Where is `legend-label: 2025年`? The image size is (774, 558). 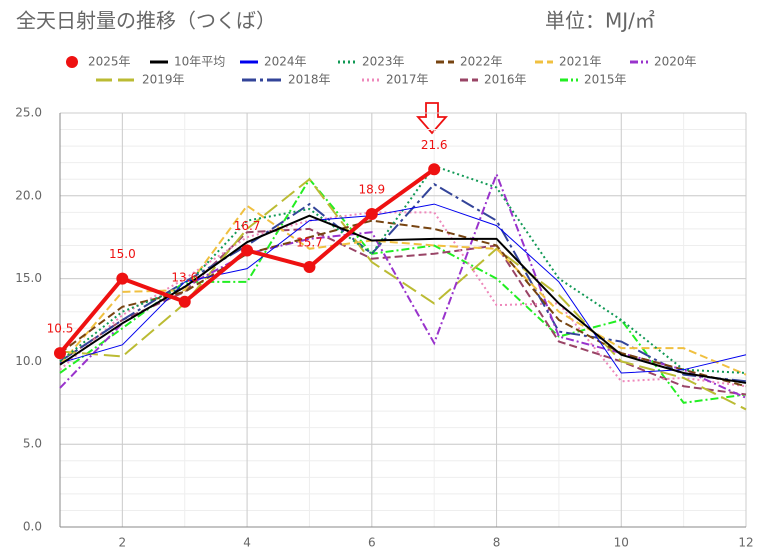 legend-label: 2025年 is located at coordinates (109, 62).